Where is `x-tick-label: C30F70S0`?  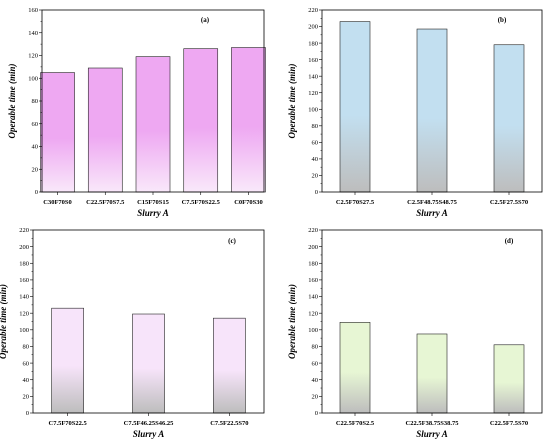
x-tick-label: C30F70S0 is located at coordinates (57, 202).